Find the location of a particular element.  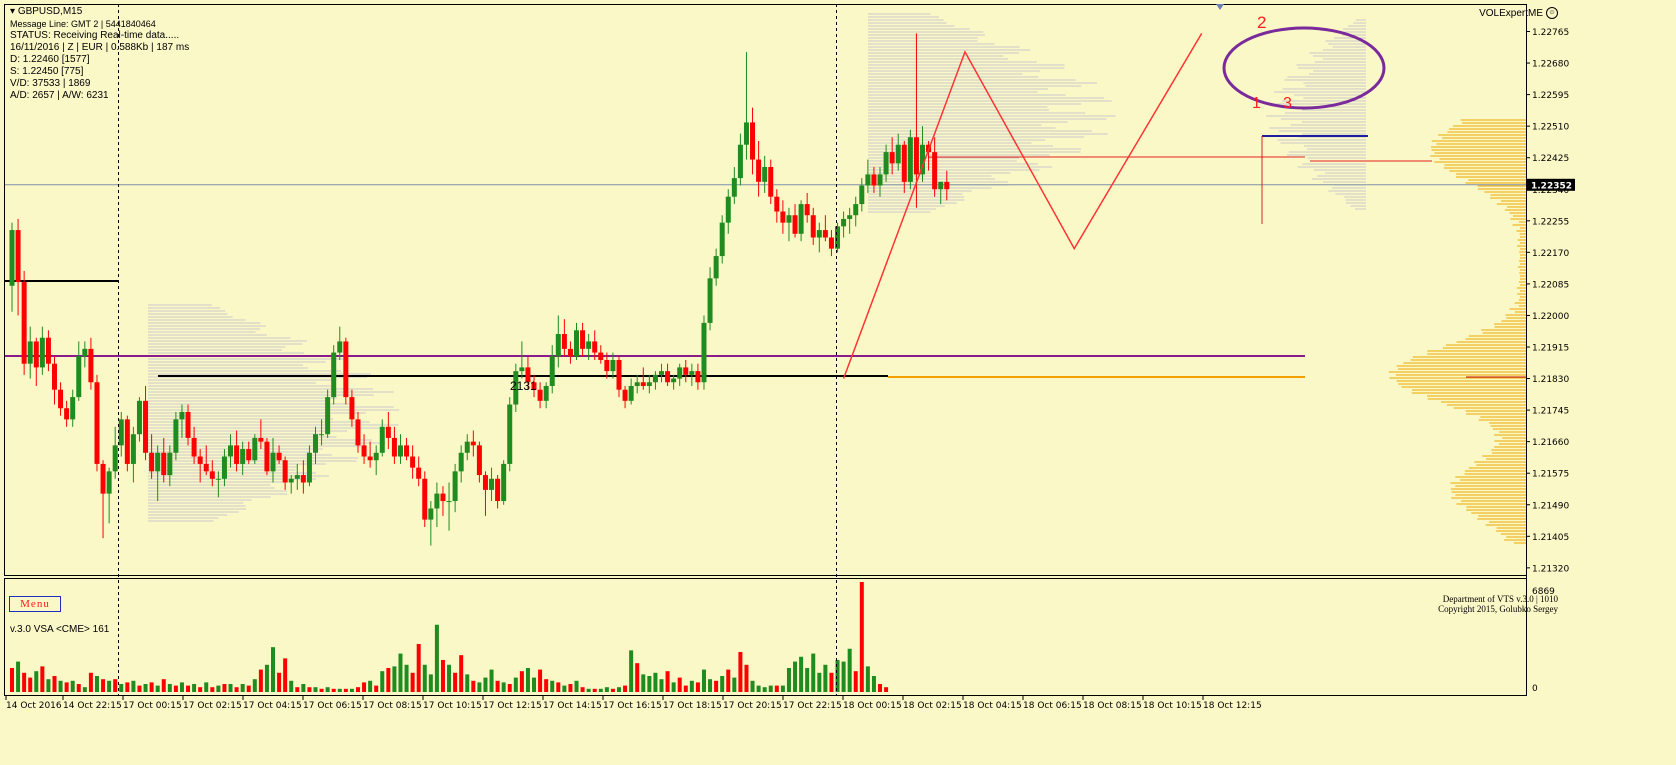

menu-button: Menu is located at coordinates (35, 604).